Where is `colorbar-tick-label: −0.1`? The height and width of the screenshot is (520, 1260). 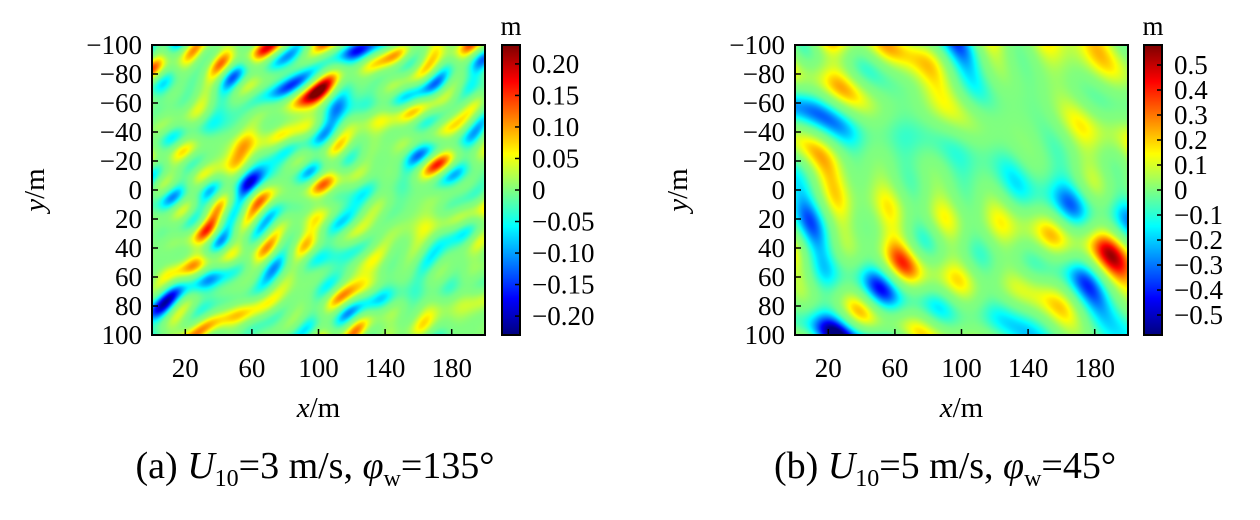
colorbar-tick-label: −0.1 is located at coordinates (1198, 215).